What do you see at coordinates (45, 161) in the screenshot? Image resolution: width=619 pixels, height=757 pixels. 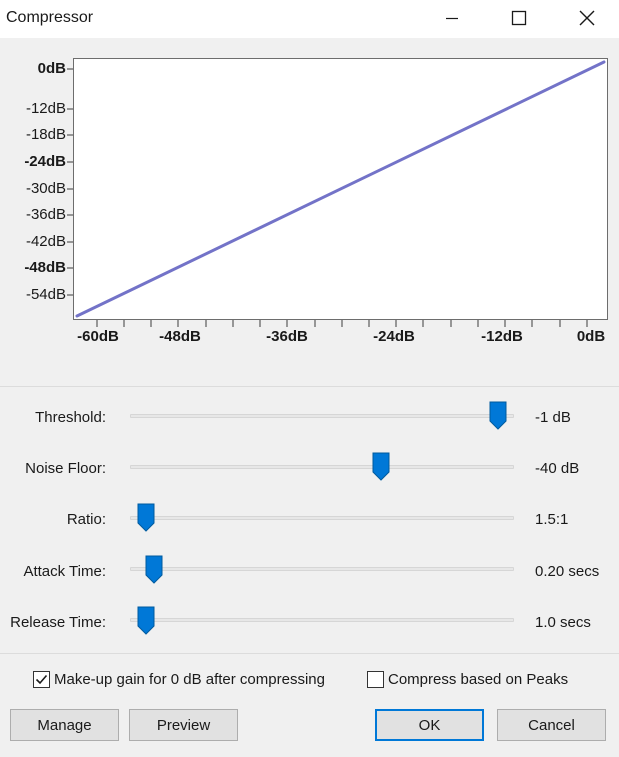 I see `y-label-24: -24dB` at bounding box center [45, 161].